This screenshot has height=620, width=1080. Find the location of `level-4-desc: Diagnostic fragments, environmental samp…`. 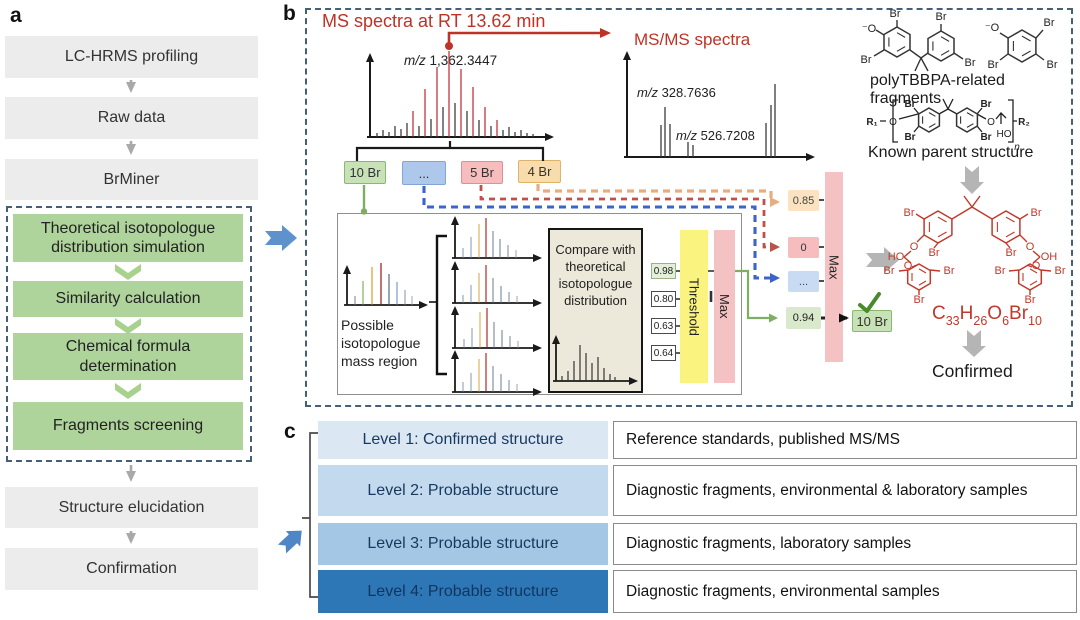

level-4-desc: Diagnostic fragments, environmental samp… is located at coordinates (845, 591).